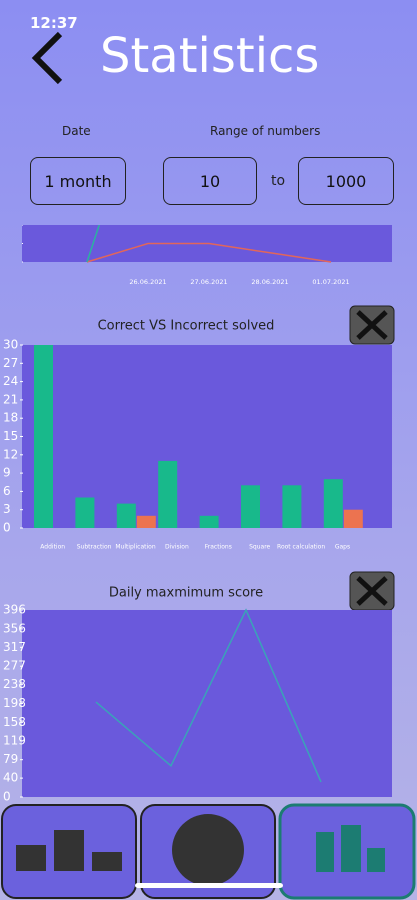 This screenshot has height=900, width=417. What do you see at coordinates (78, 181) in the screenshot?
I see `date-select: 1 month` at bounding box center [78, 181].